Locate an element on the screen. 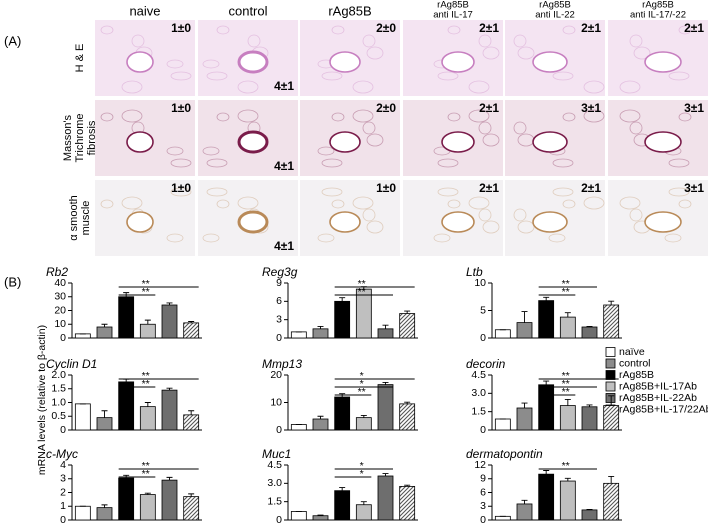 The height and width of the screenshot is (525, 708). chart-title: decorin is located at coordinates (486, 364).